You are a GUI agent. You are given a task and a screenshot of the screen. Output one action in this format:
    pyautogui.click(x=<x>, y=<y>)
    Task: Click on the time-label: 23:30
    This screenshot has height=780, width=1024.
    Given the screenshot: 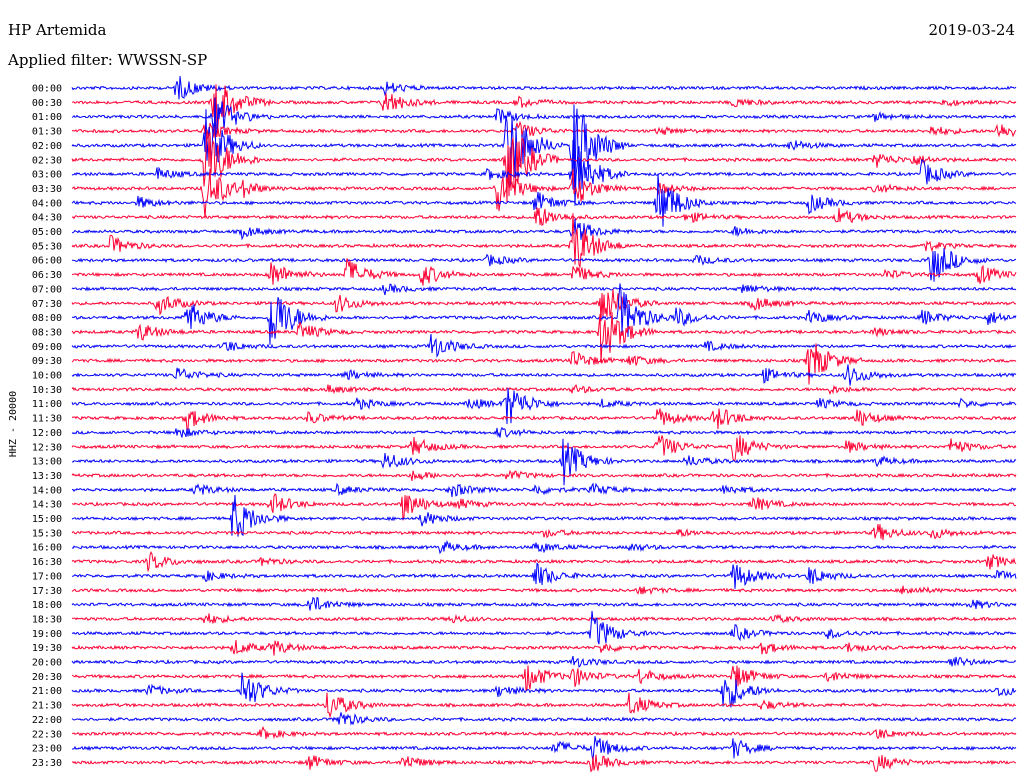 What is the action you would take?
    pyautogui.click(x=47, y=763)
    